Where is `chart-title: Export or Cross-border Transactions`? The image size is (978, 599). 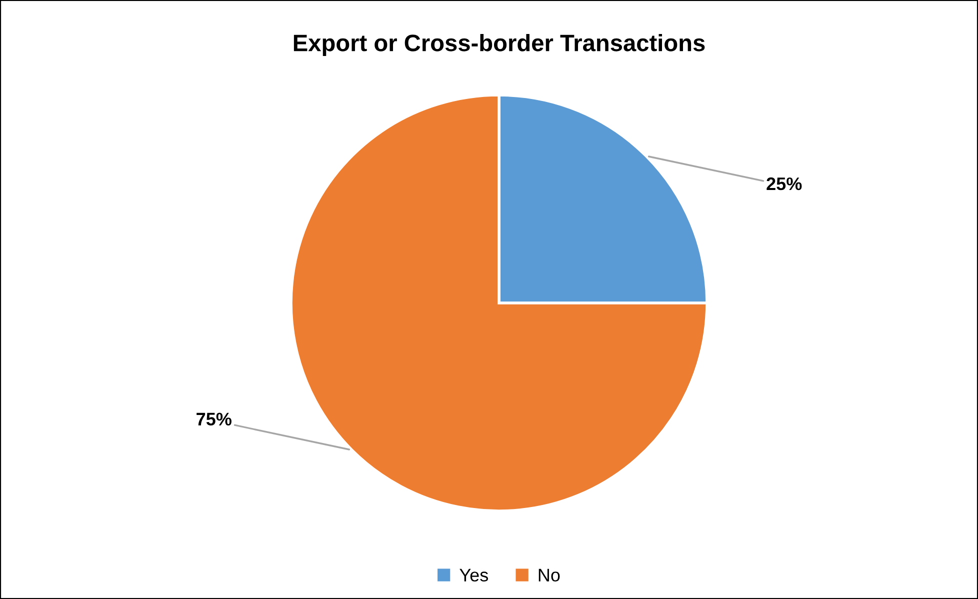
chart-title: Export or Cross-border Transactions is located at coordinates (499, 45).